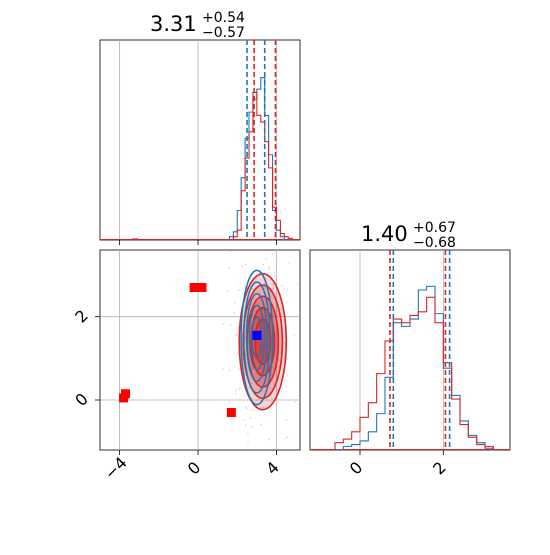 This screenshot has width=550, height=555. I want to click on panel-hist-1-frame, so click(200, 140).